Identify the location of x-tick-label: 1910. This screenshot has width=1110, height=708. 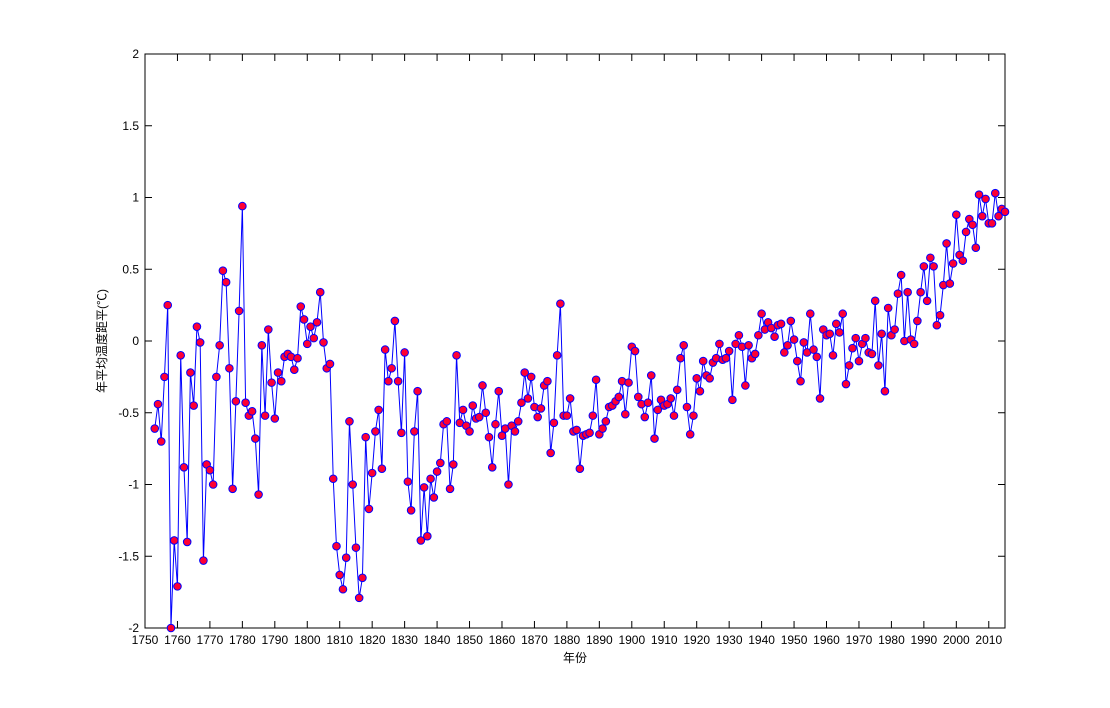
(664, 640).